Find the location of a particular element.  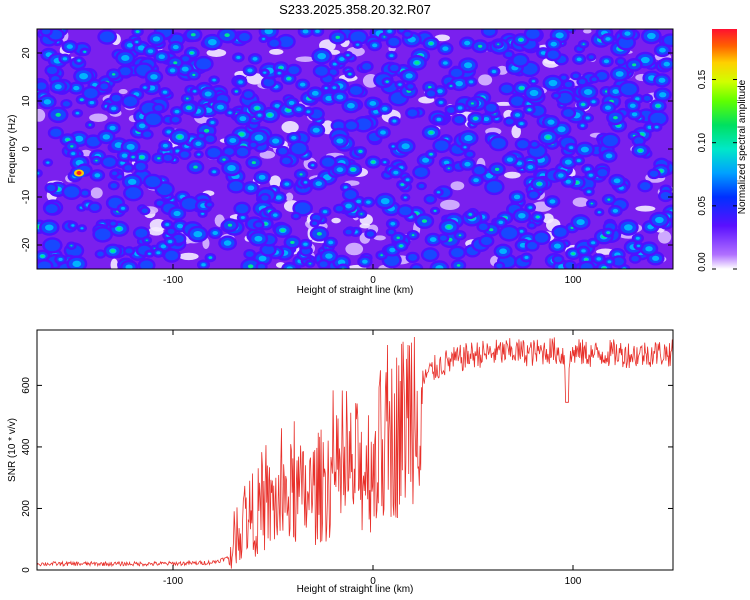

colorbar-tick-label: 0.10 is located at coordinates (702, 143).